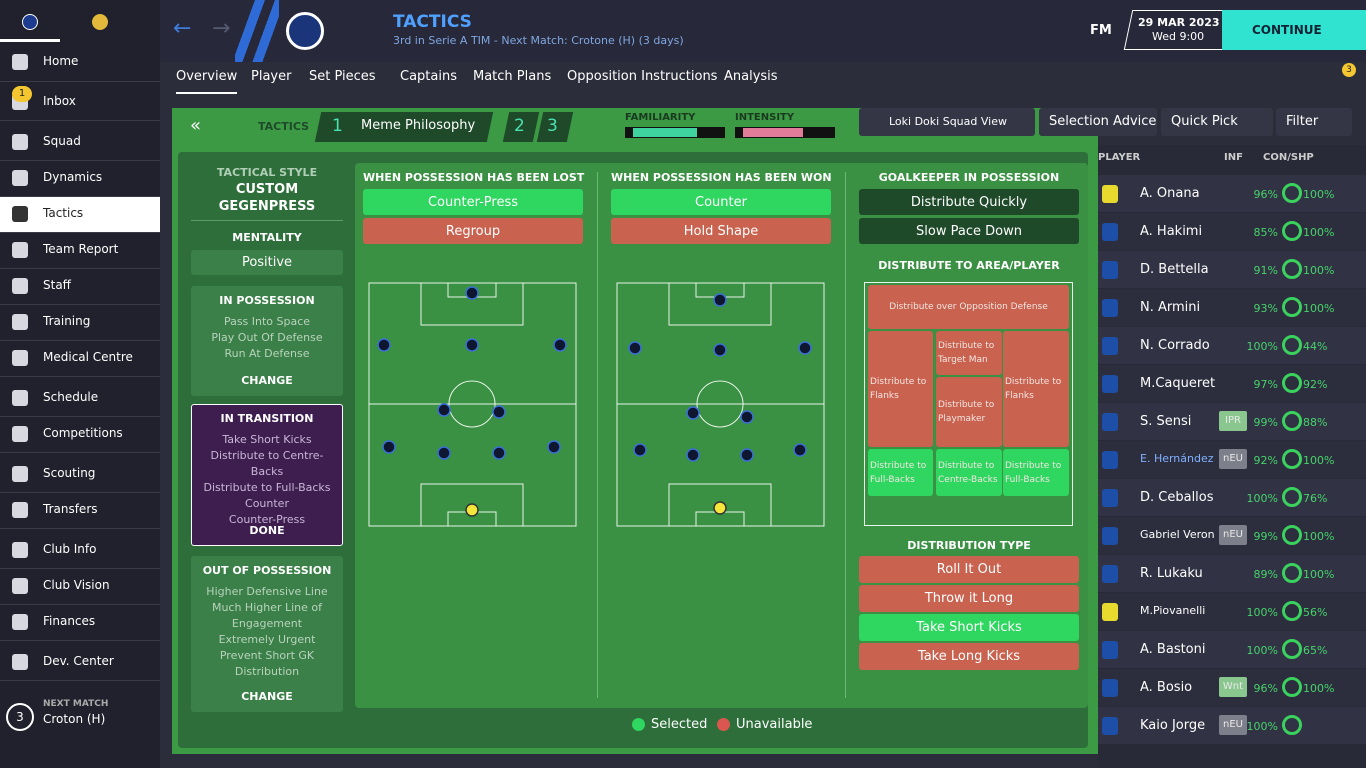 This screenshot has height=768, width=1366. I want to click on sharpness: 100%, so click(1319, 688).